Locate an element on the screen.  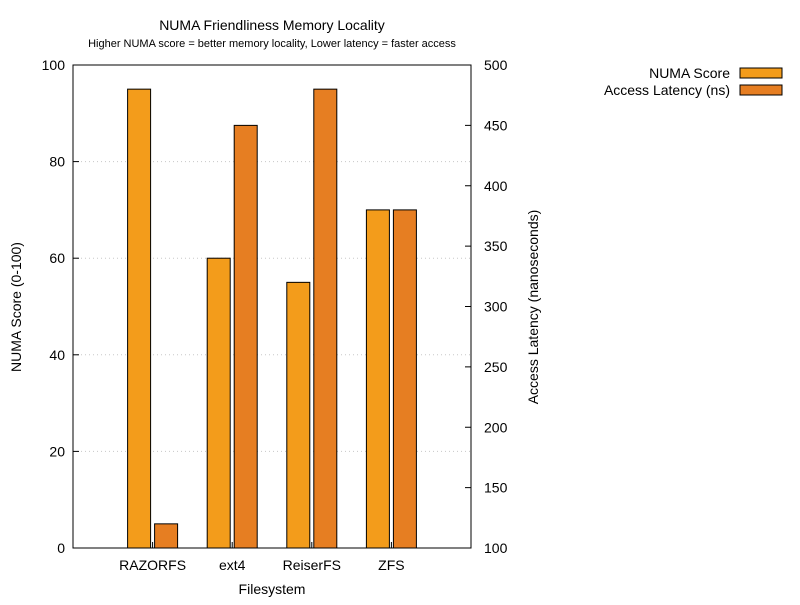
y2-tick-label: 500 is located at coordinates (496, 65).